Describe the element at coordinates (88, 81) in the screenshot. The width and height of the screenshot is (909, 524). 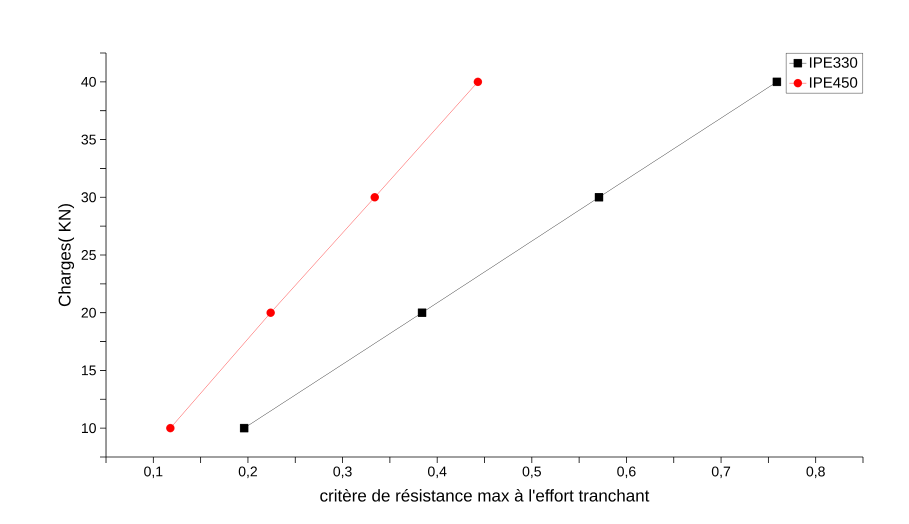
I see `y-tick-label: 40` at that location.